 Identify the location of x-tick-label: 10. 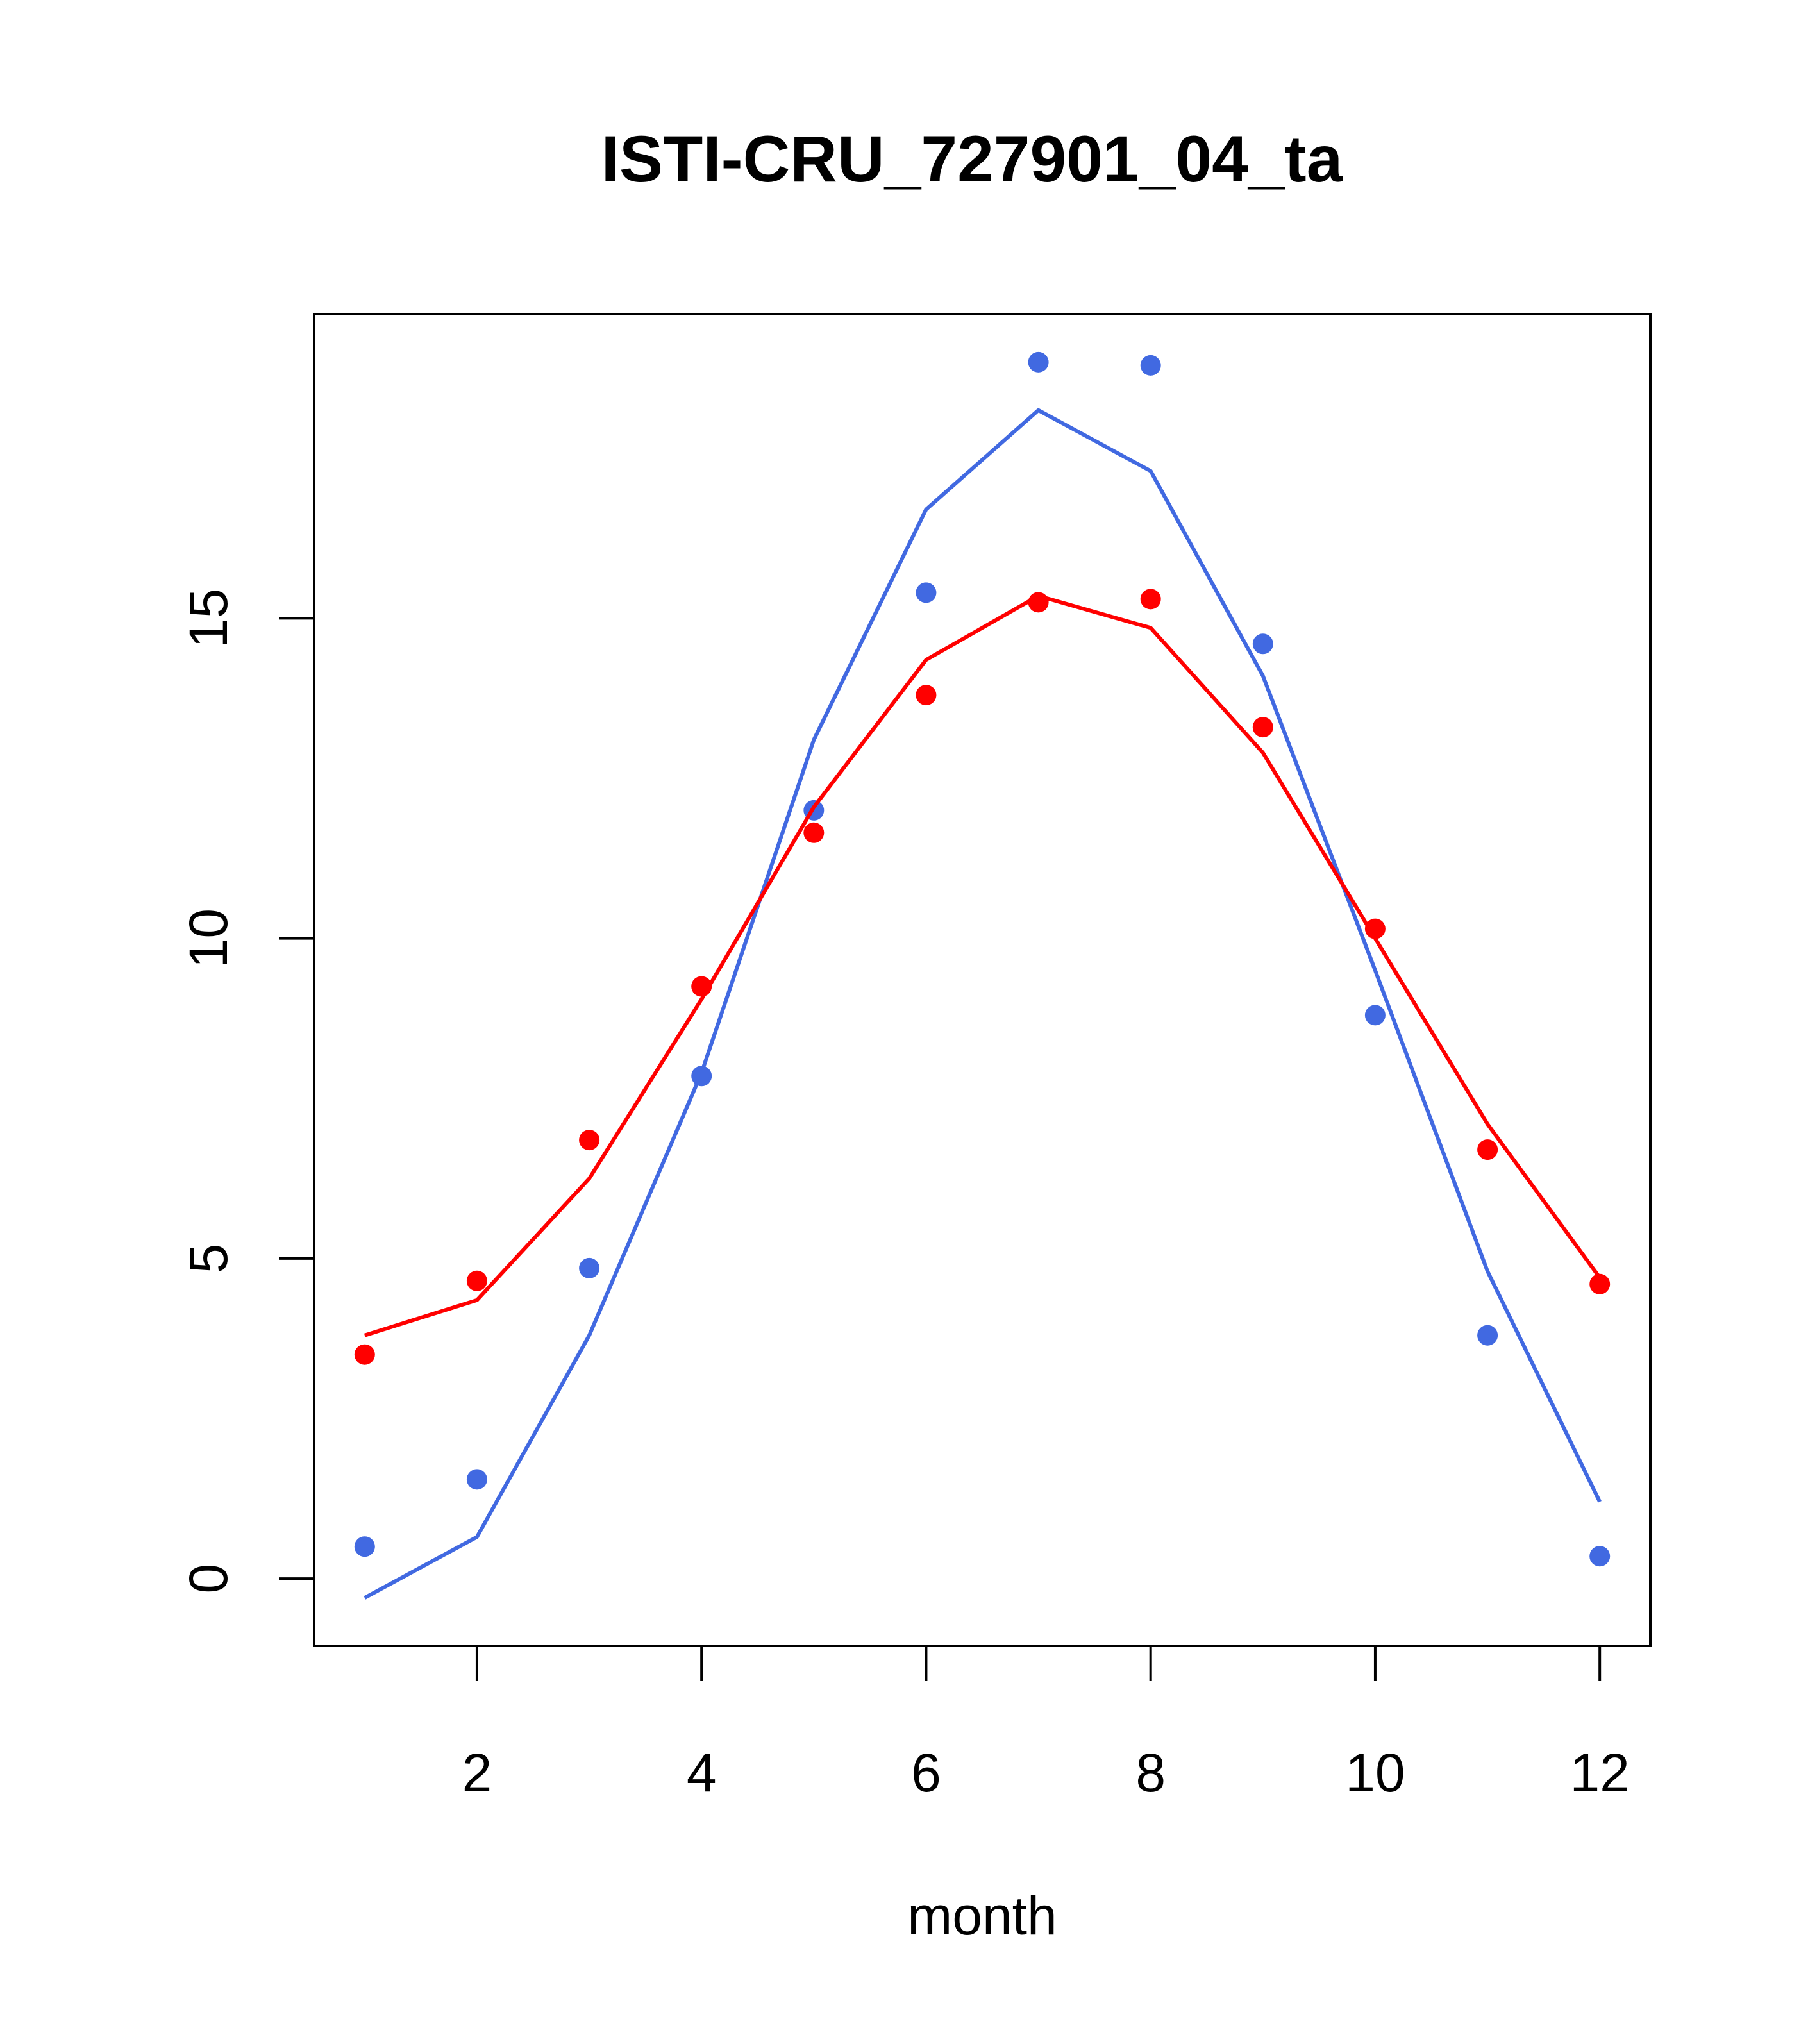
(1375, 1773).